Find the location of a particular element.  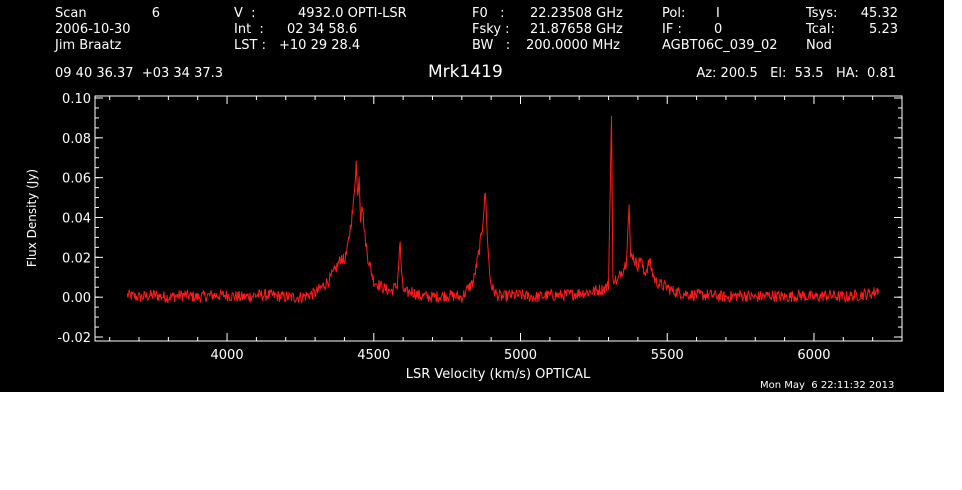

velocity-label: V : is located at coordinates (245, 13).